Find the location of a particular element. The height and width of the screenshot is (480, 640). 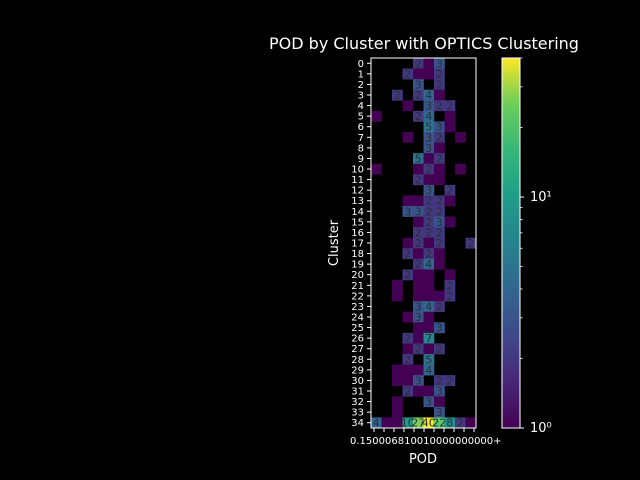

y-tick-label: 14 is located at coordinates (357, 212).